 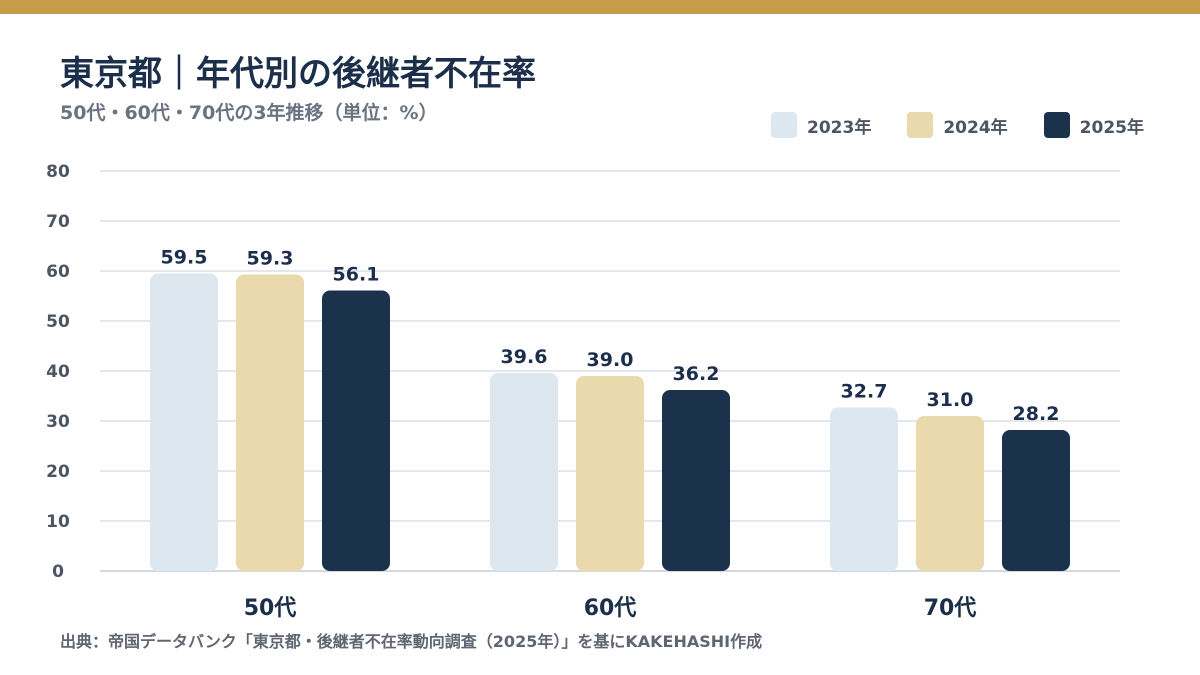 What do you see at coordinates (524, 472) in the screenshot?
I see `bar-2023年-60代` at bounding box center [524, 472].